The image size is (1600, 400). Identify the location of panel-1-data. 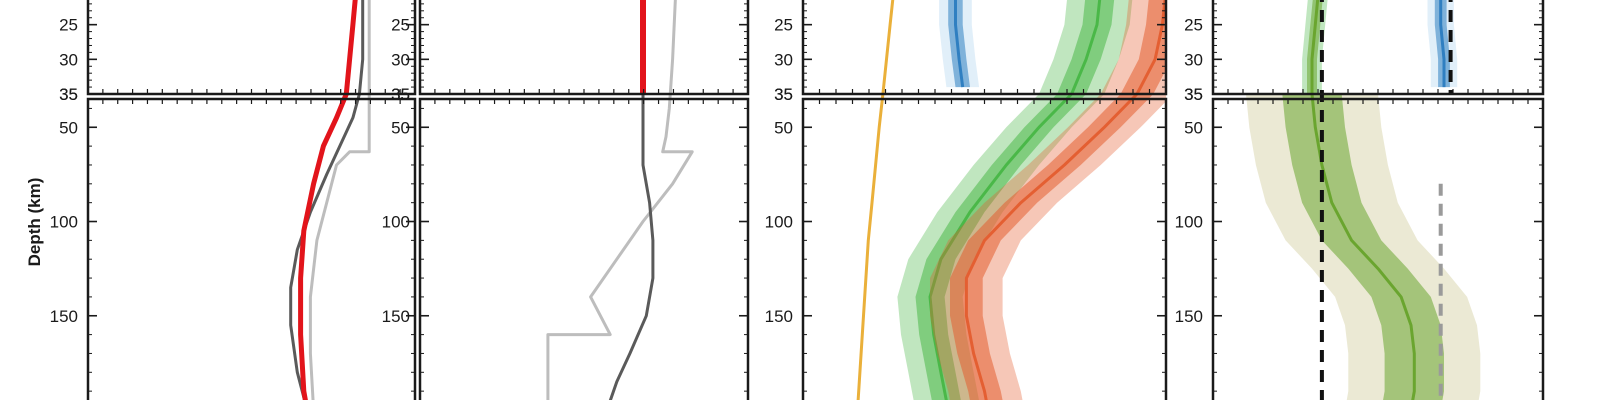
(330, 200).